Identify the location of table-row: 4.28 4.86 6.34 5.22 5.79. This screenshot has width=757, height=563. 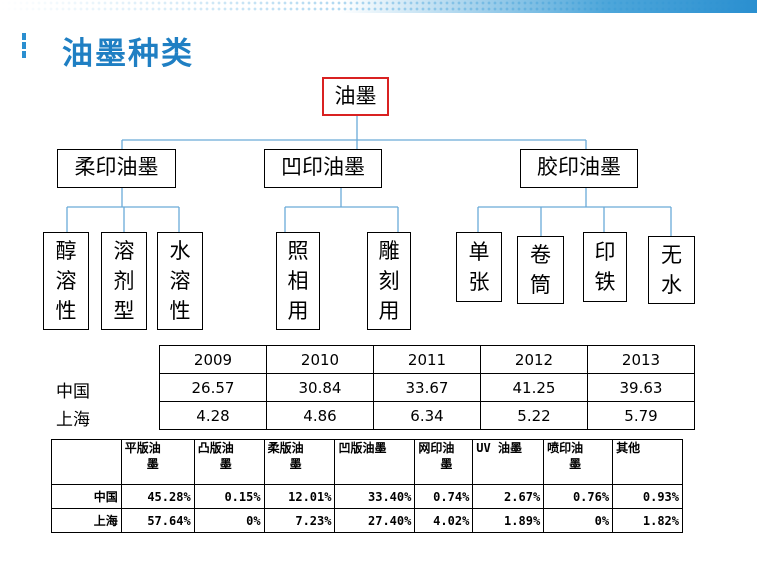
(427, 415).